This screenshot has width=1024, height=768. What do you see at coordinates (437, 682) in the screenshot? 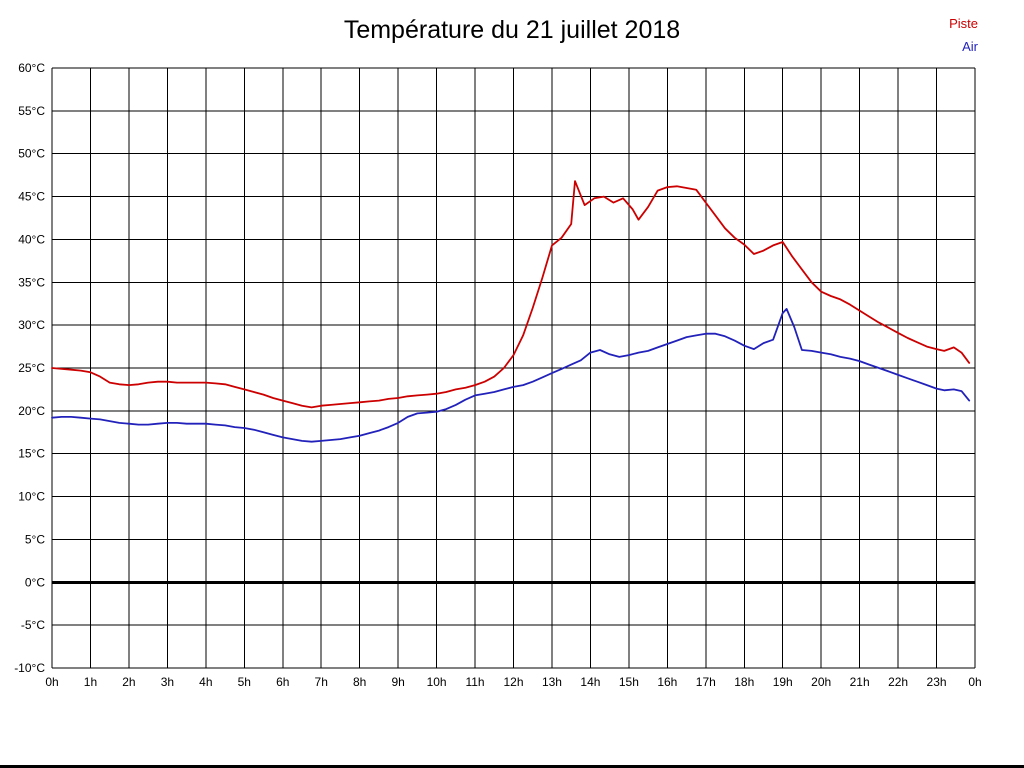
I see `svg-text: 10h` at bounding box center [437, 682].